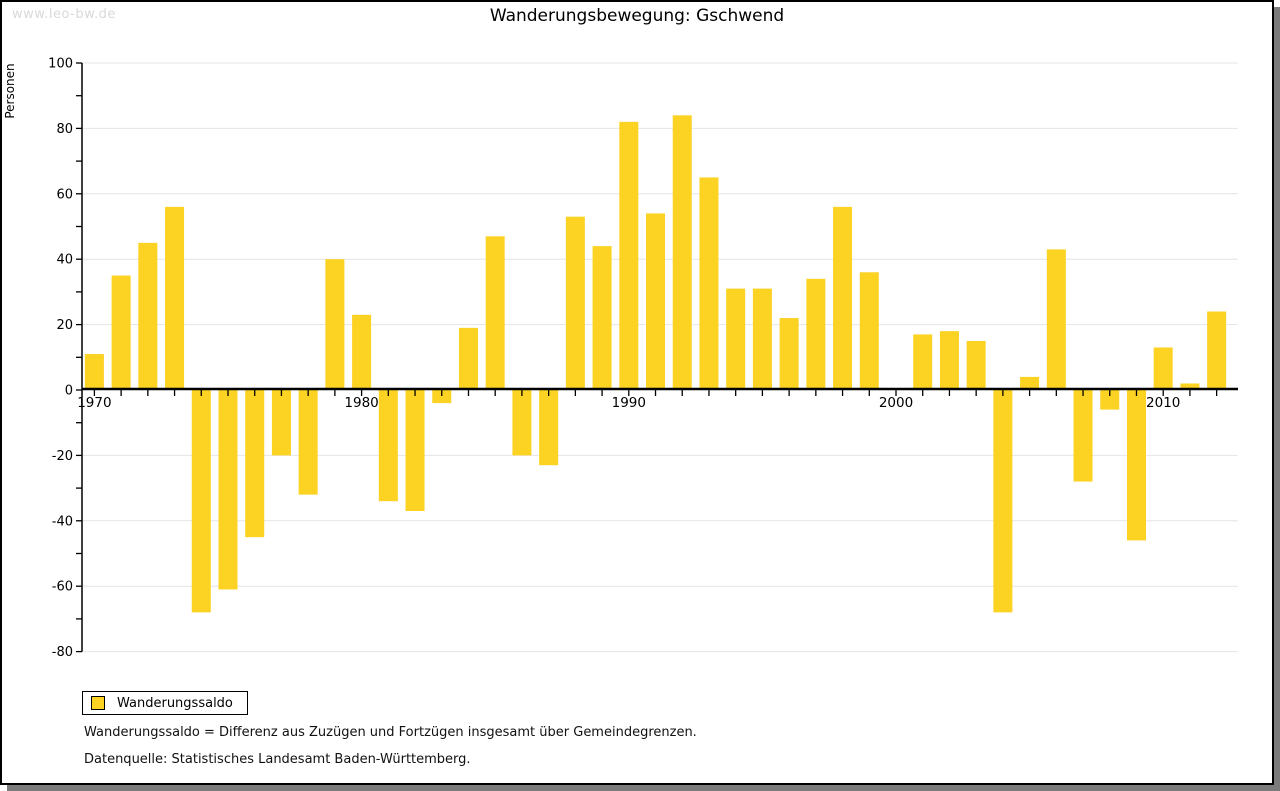  Describe the element at coordinates (62, 521) in the screenshot. I see `y-tick-label--40: -40` at that location.